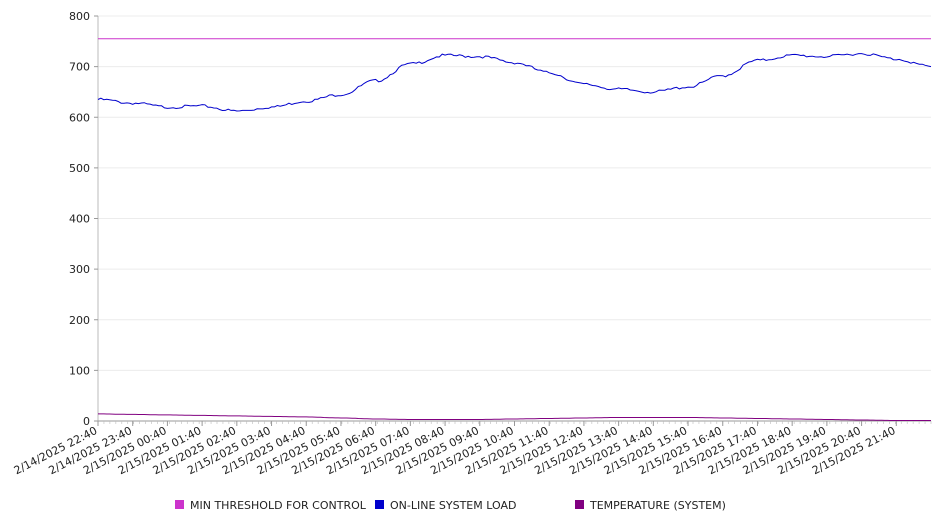 This screenshot has height=526, width=946. Describe the element at coordinates (514, 417) in the screenshot. I see `series-line-temperature-system` at that location.